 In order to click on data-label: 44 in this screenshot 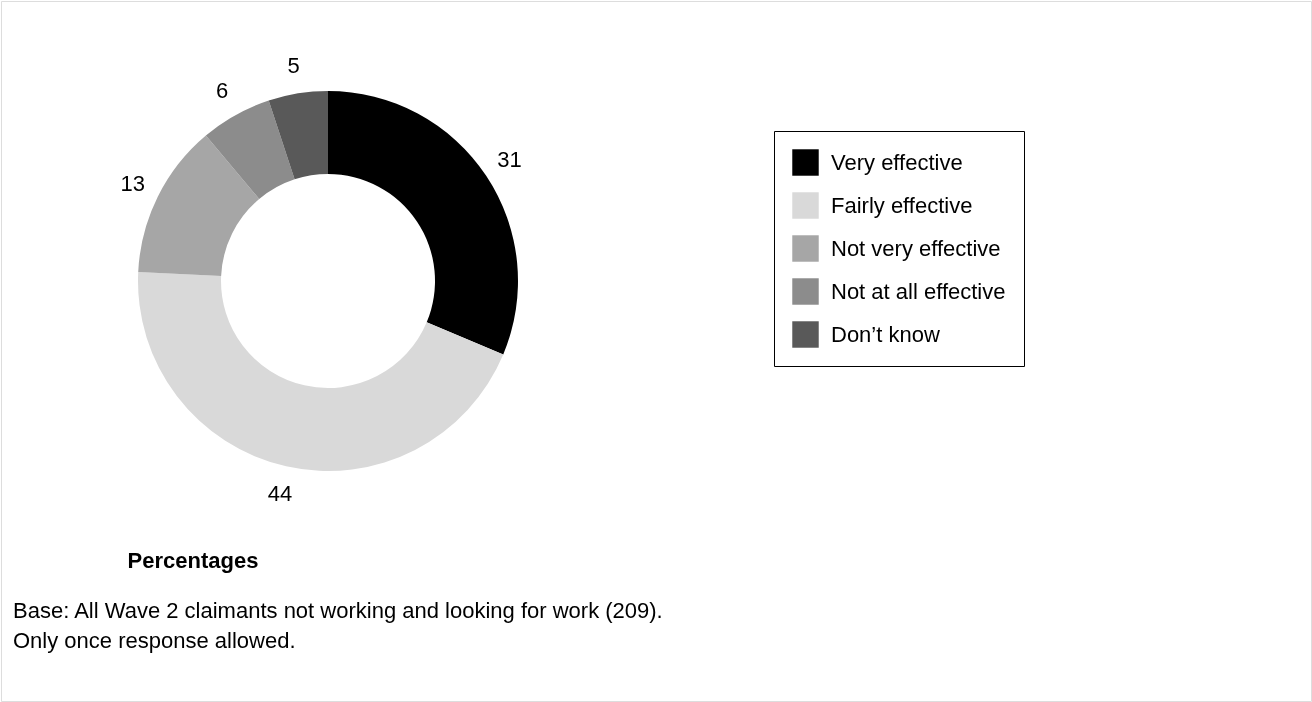, I will do `click(280, 493)`.